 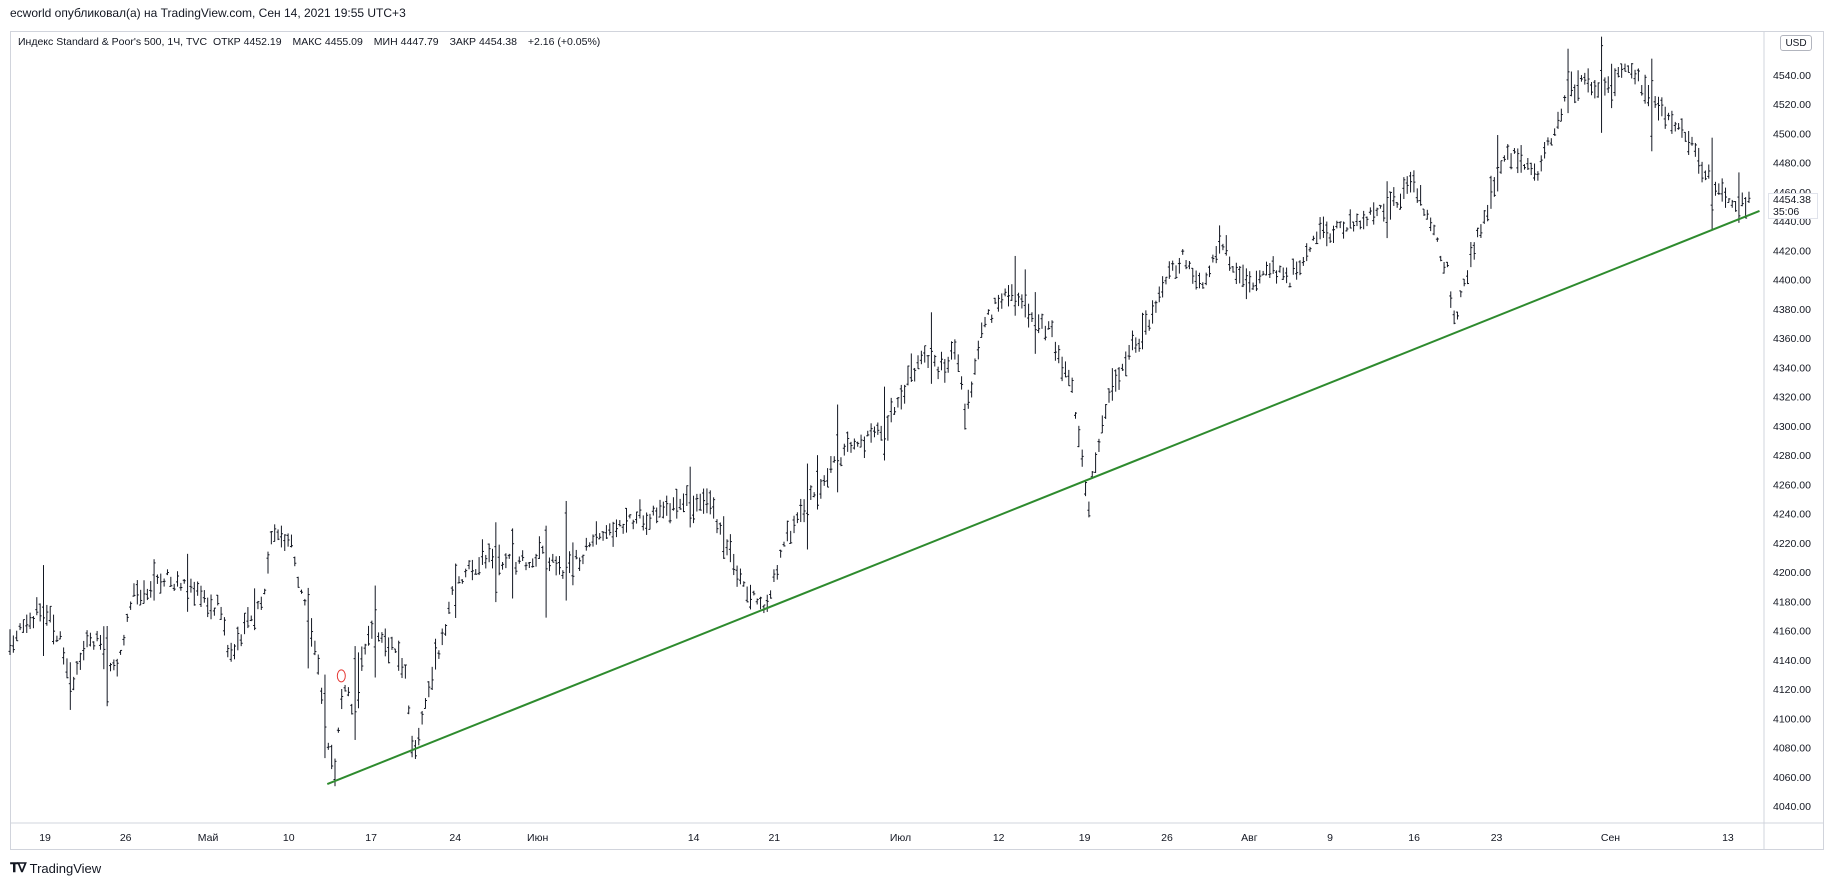 What do you see at coordinates (1796, 43) in the screenshot?
I see `currency-button: USD` at bounding box center [1796, 43].